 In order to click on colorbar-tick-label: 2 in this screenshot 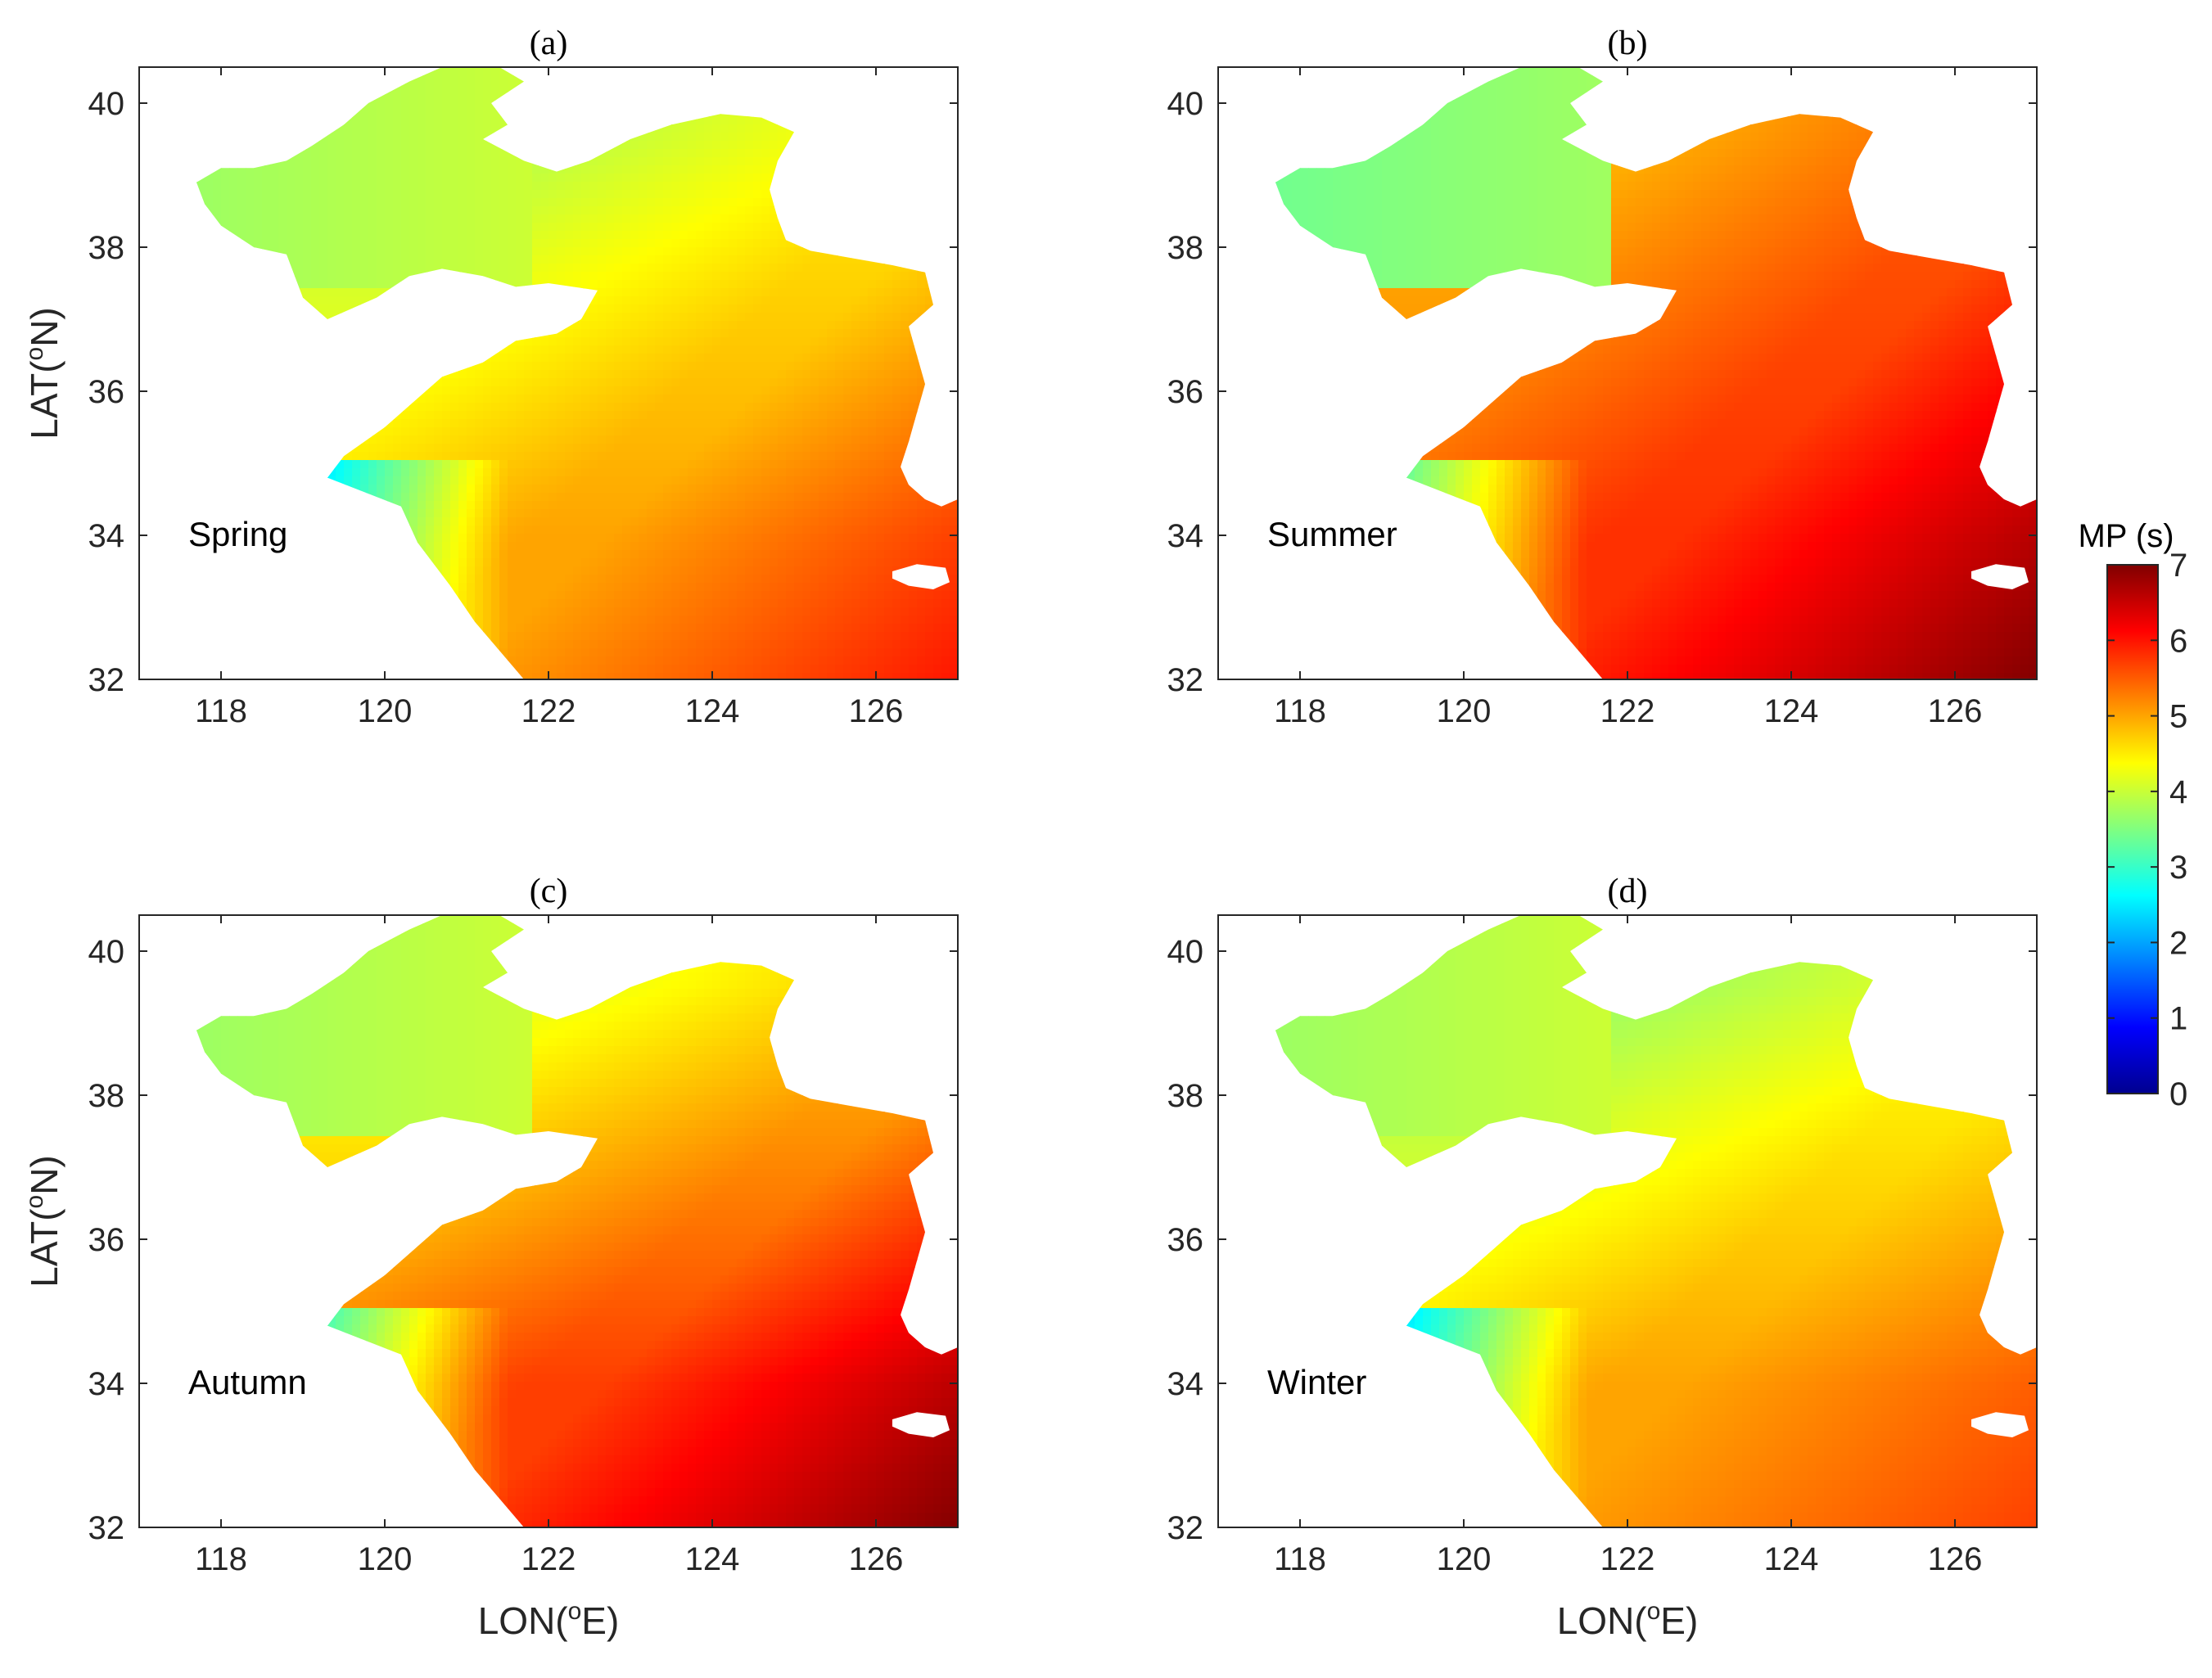, I will do `click(2178, 943)`.